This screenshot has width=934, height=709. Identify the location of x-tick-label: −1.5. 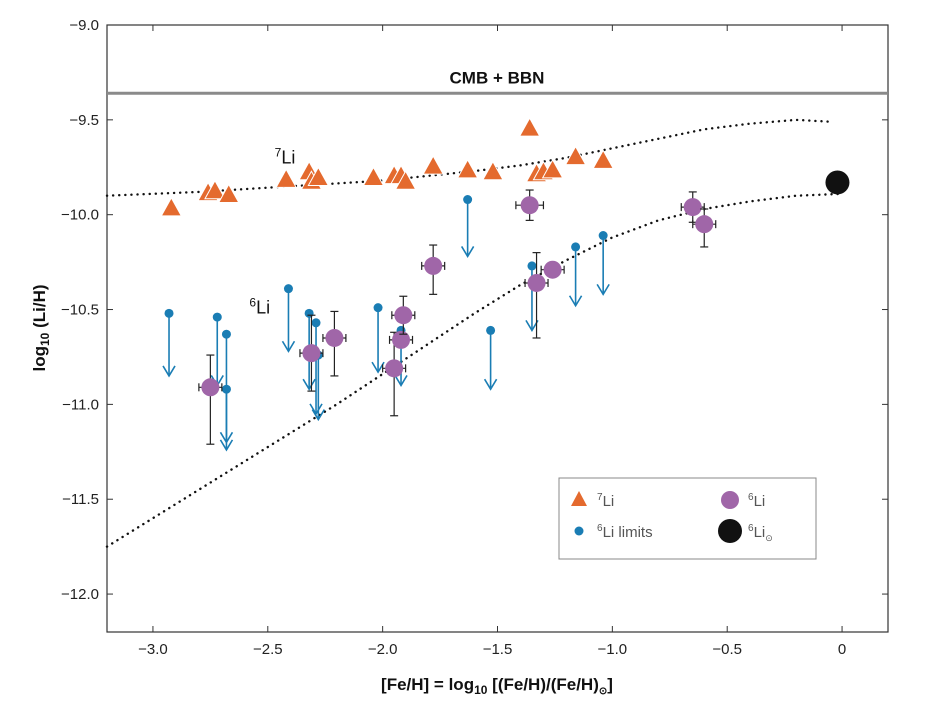
(498, 649).